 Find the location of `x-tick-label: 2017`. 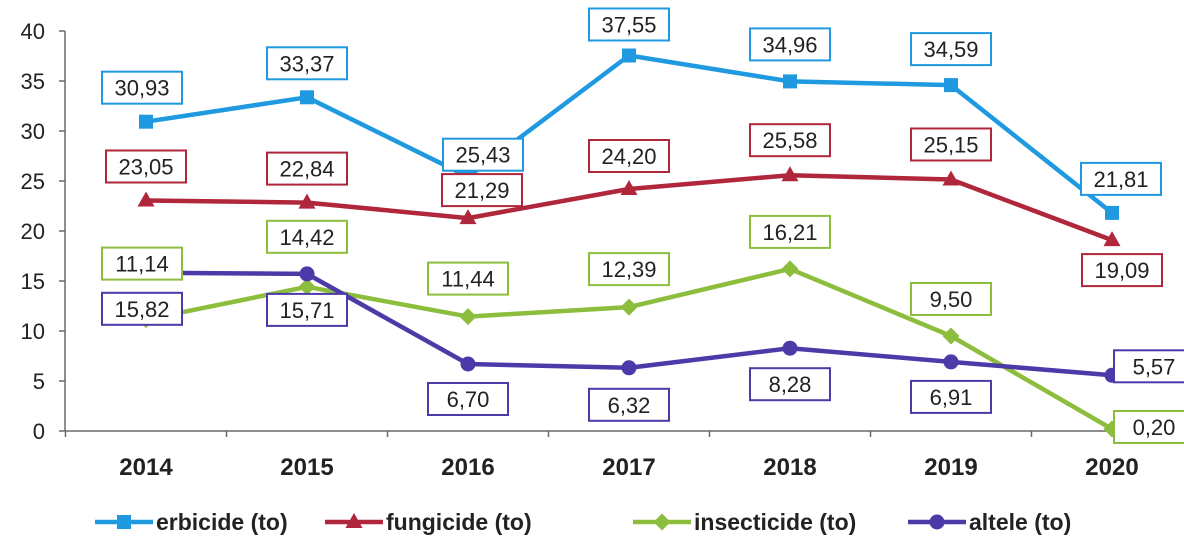

x-tick-label: 2017 is located at coordinates (628, 467).